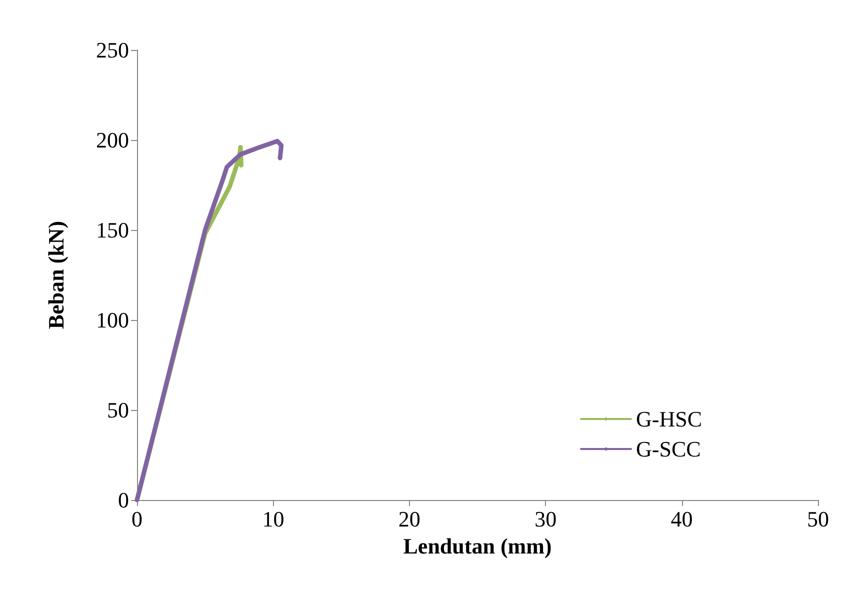 The image size is (867, 595). What do you see at coordinates (409, 519) in the screenshot?
I see `x-tick-label: 20` at bounding box center [409, 519].